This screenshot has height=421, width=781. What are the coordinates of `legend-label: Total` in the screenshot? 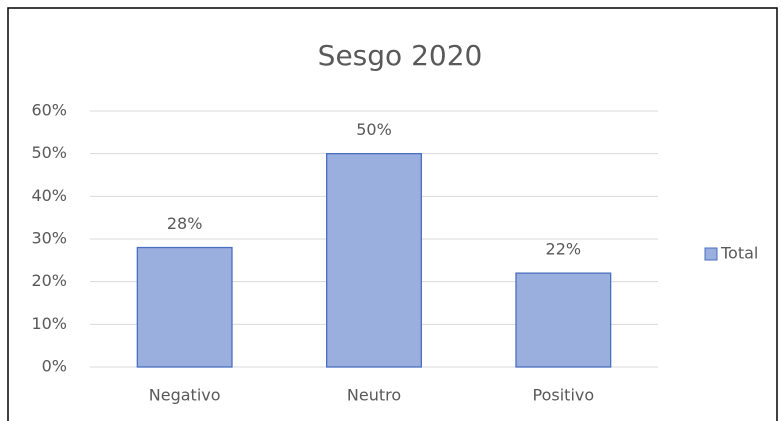 It's located at (739, 253).